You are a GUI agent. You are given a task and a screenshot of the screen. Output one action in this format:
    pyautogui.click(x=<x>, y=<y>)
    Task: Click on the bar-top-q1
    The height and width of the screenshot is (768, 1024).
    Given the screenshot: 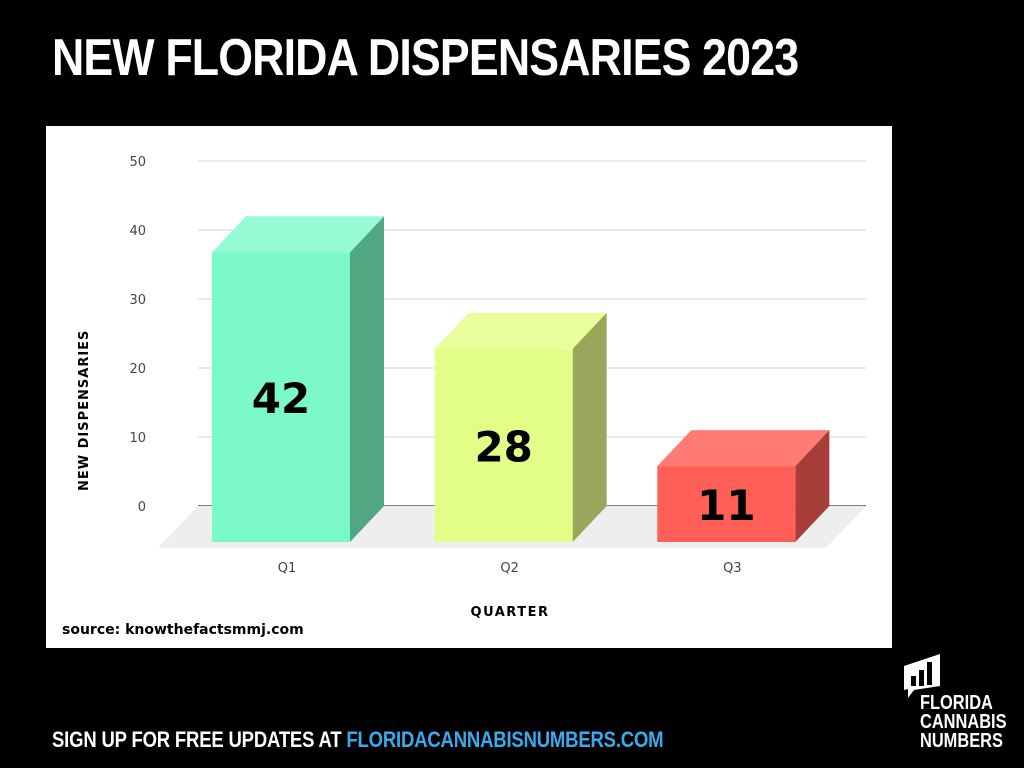 What is the action you would take?
    pyautogui.click(x=298, y=234)
    